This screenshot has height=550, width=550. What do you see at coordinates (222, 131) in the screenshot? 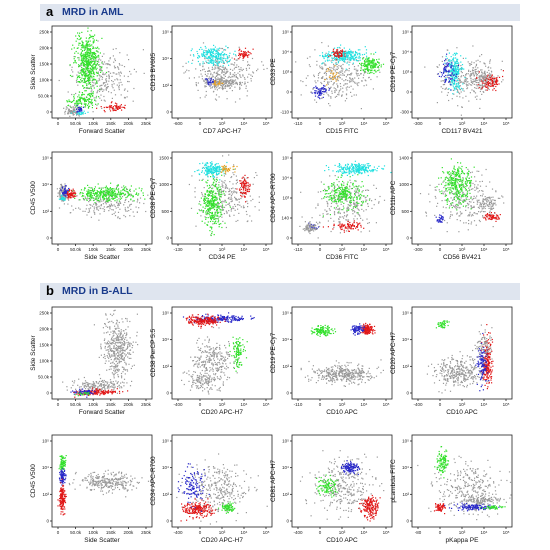
I see `x-axis-label: CD7 APC-H7` at bounding box center [222, 131].